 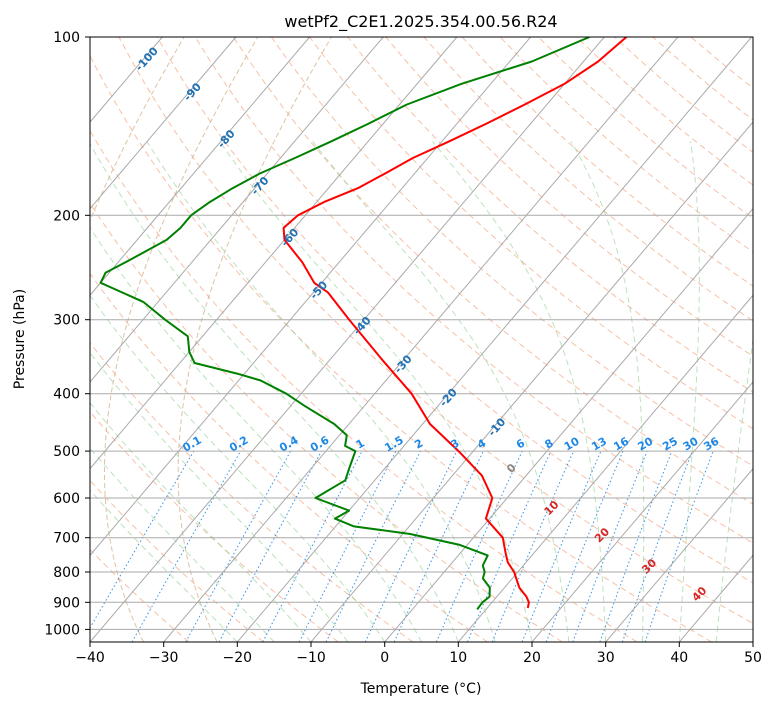 I want to click on y-tick-label: 100, so click(x=66, y=38).